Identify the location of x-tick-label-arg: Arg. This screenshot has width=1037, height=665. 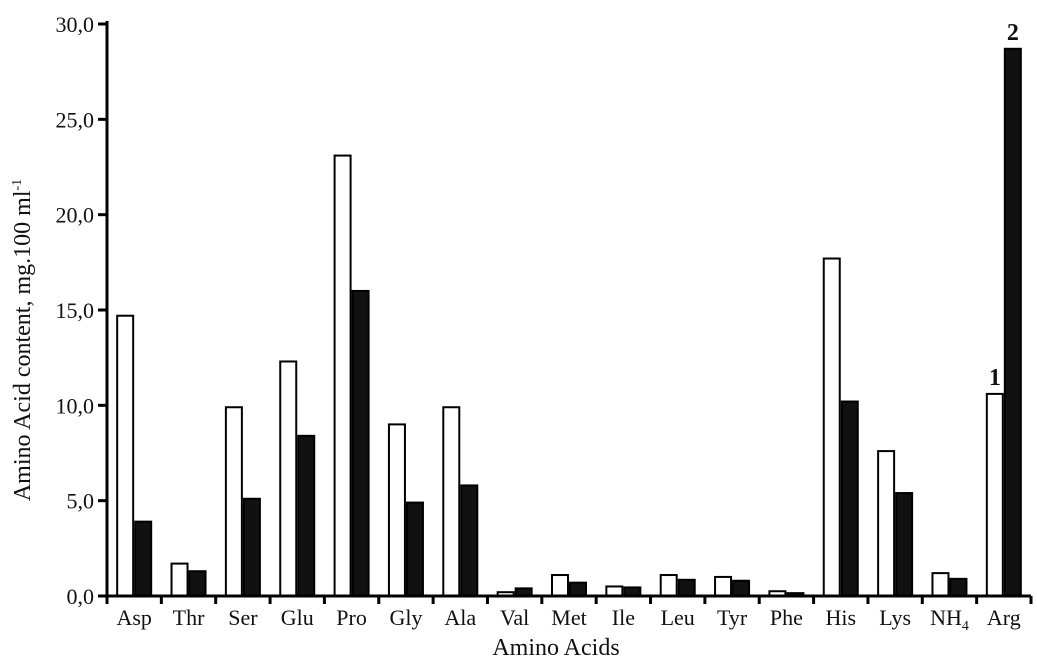
(1004, 617).